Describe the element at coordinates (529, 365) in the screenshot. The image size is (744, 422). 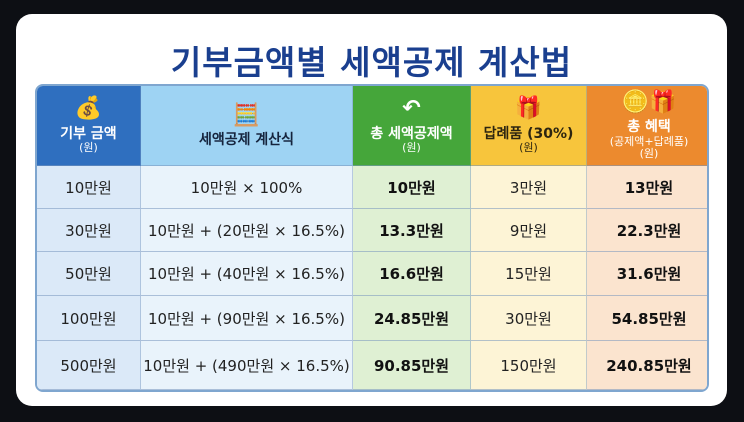
I see `table-cell-gift: 150만원` at that location.